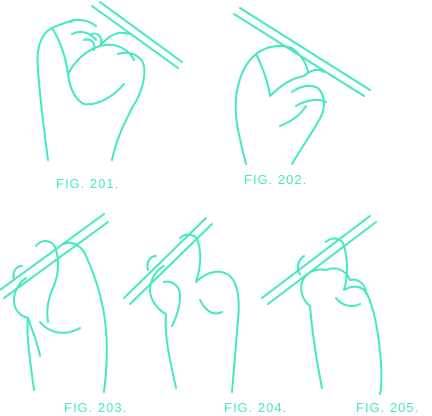  Describe the element at coordinates (96, 407) in the screenshot. I see `fig-203-caption: FIG. 203.` at that location.